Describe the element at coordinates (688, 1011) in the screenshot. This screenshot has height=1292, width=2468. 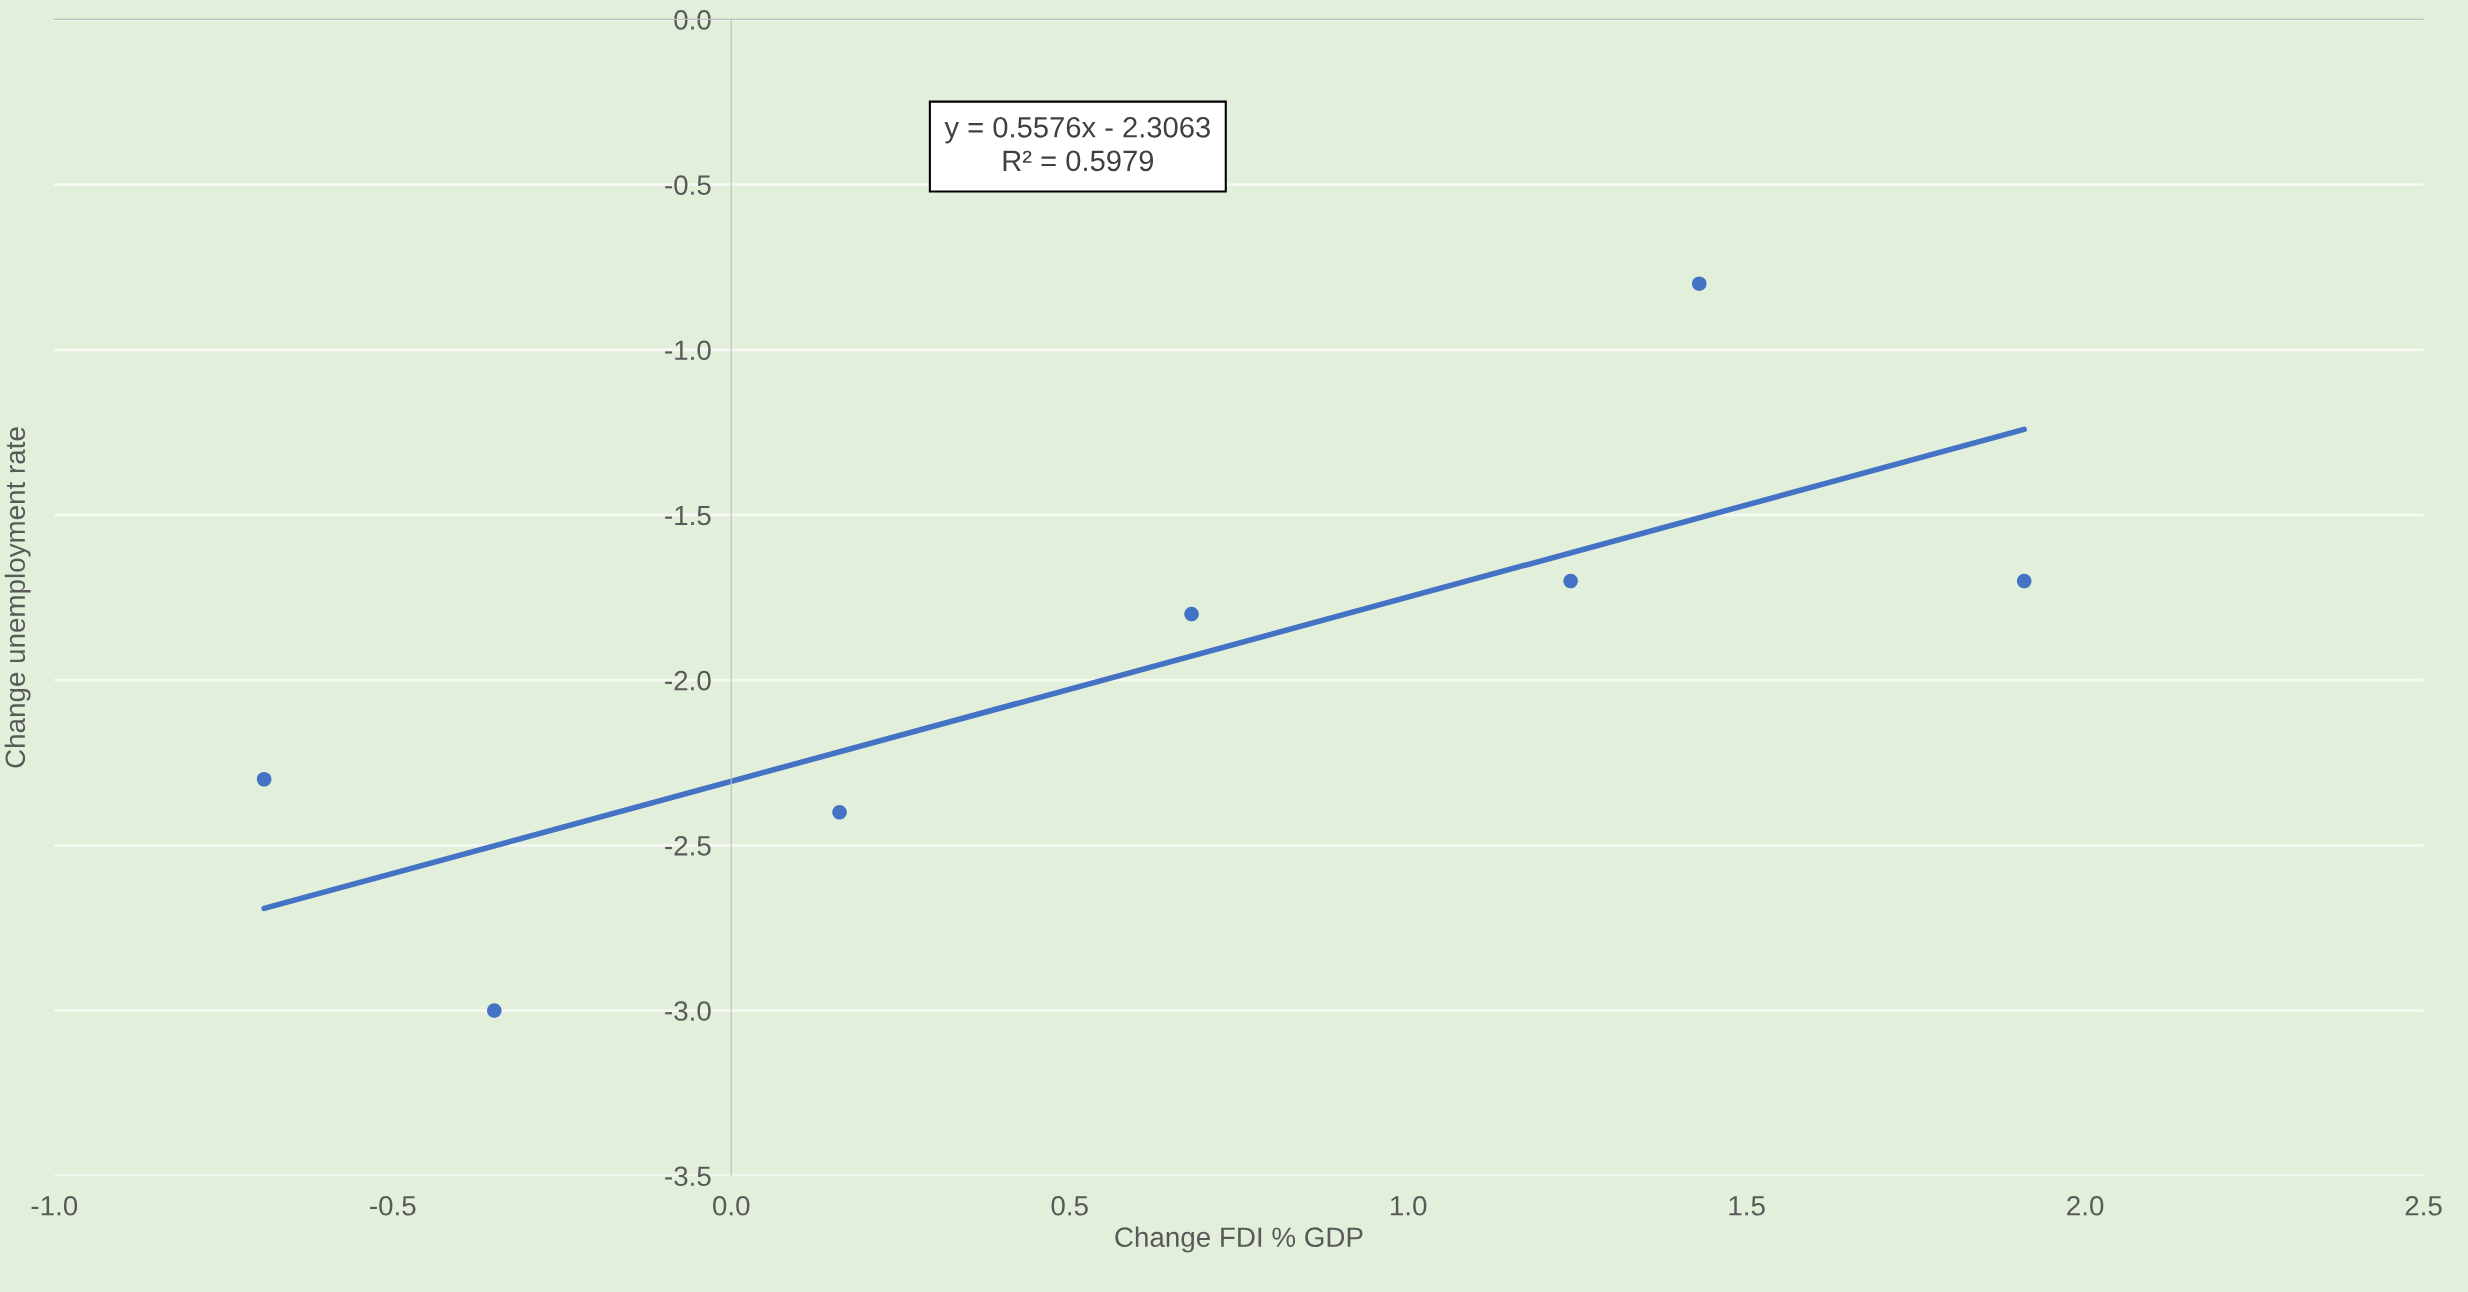
I see `y-tick-label: -3.0` at that location.